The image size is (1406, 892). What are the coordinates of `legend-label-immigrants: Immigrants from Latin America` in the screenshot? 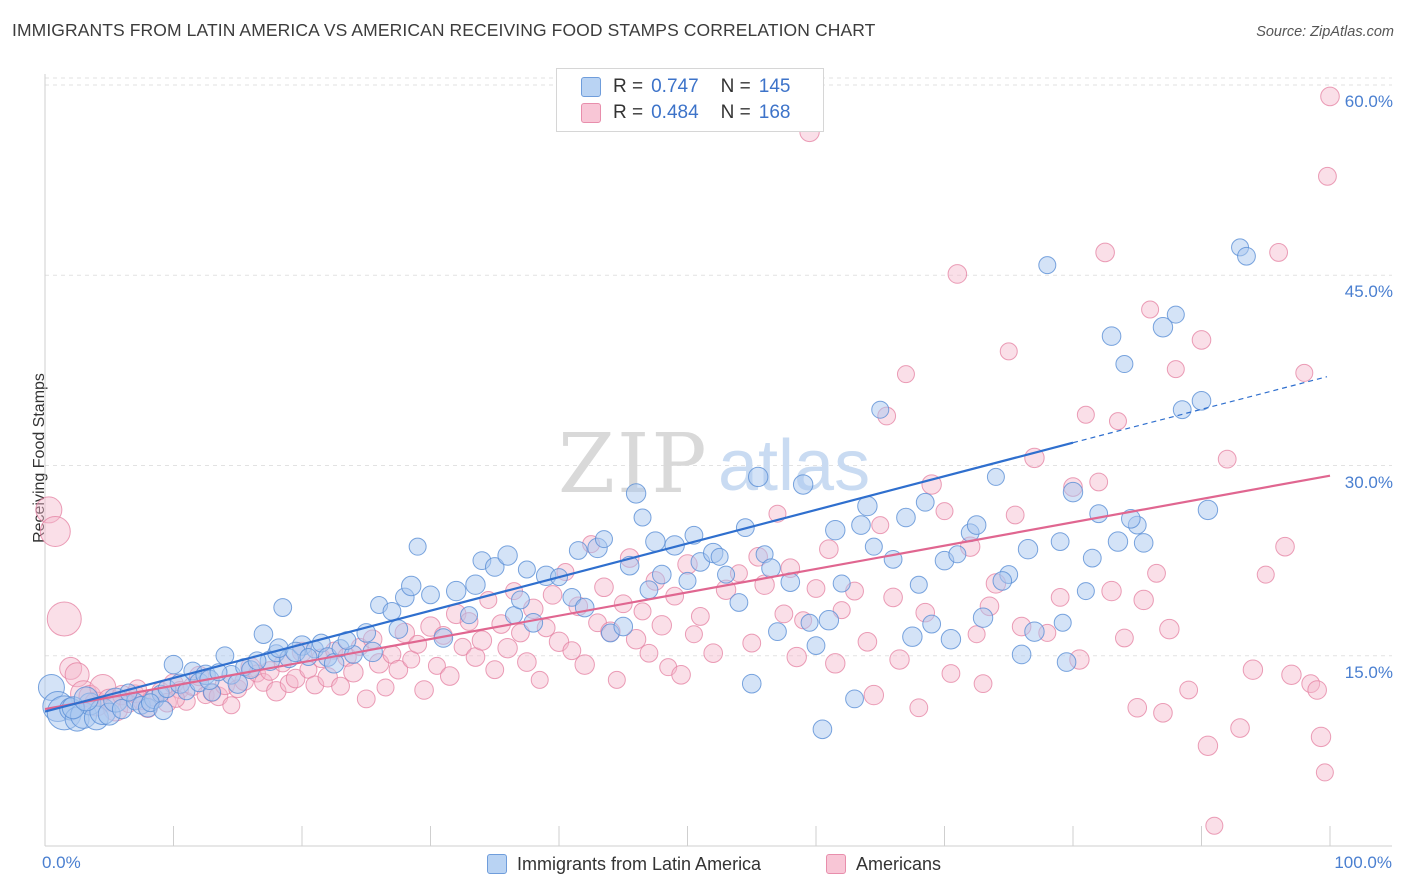 It's located at (639, 863).